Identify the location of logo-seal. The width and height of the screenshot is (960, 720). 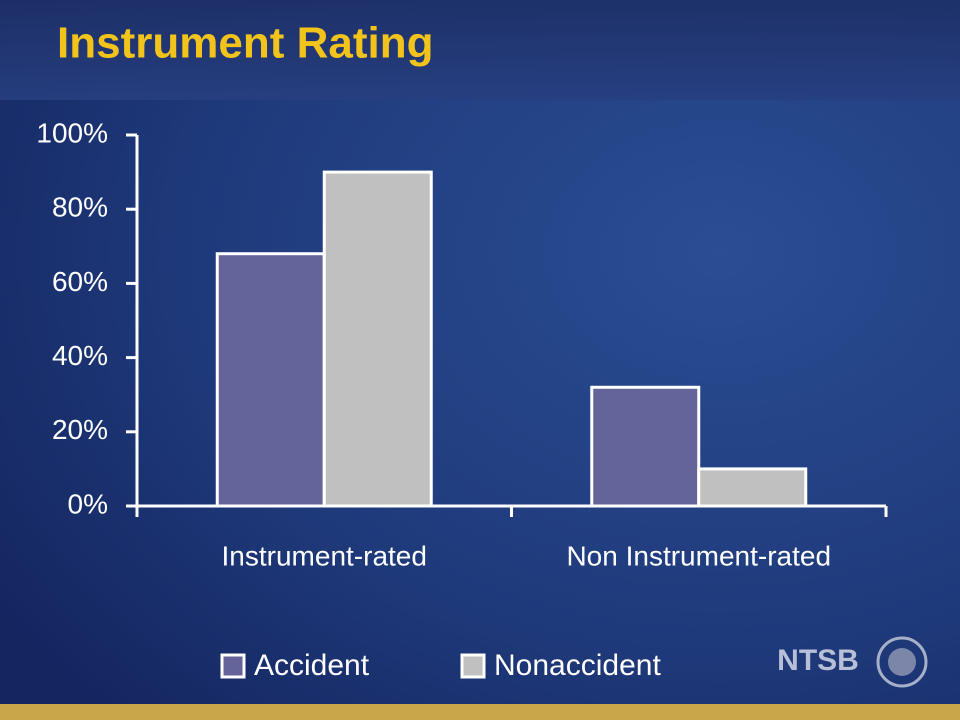
(902, 662).